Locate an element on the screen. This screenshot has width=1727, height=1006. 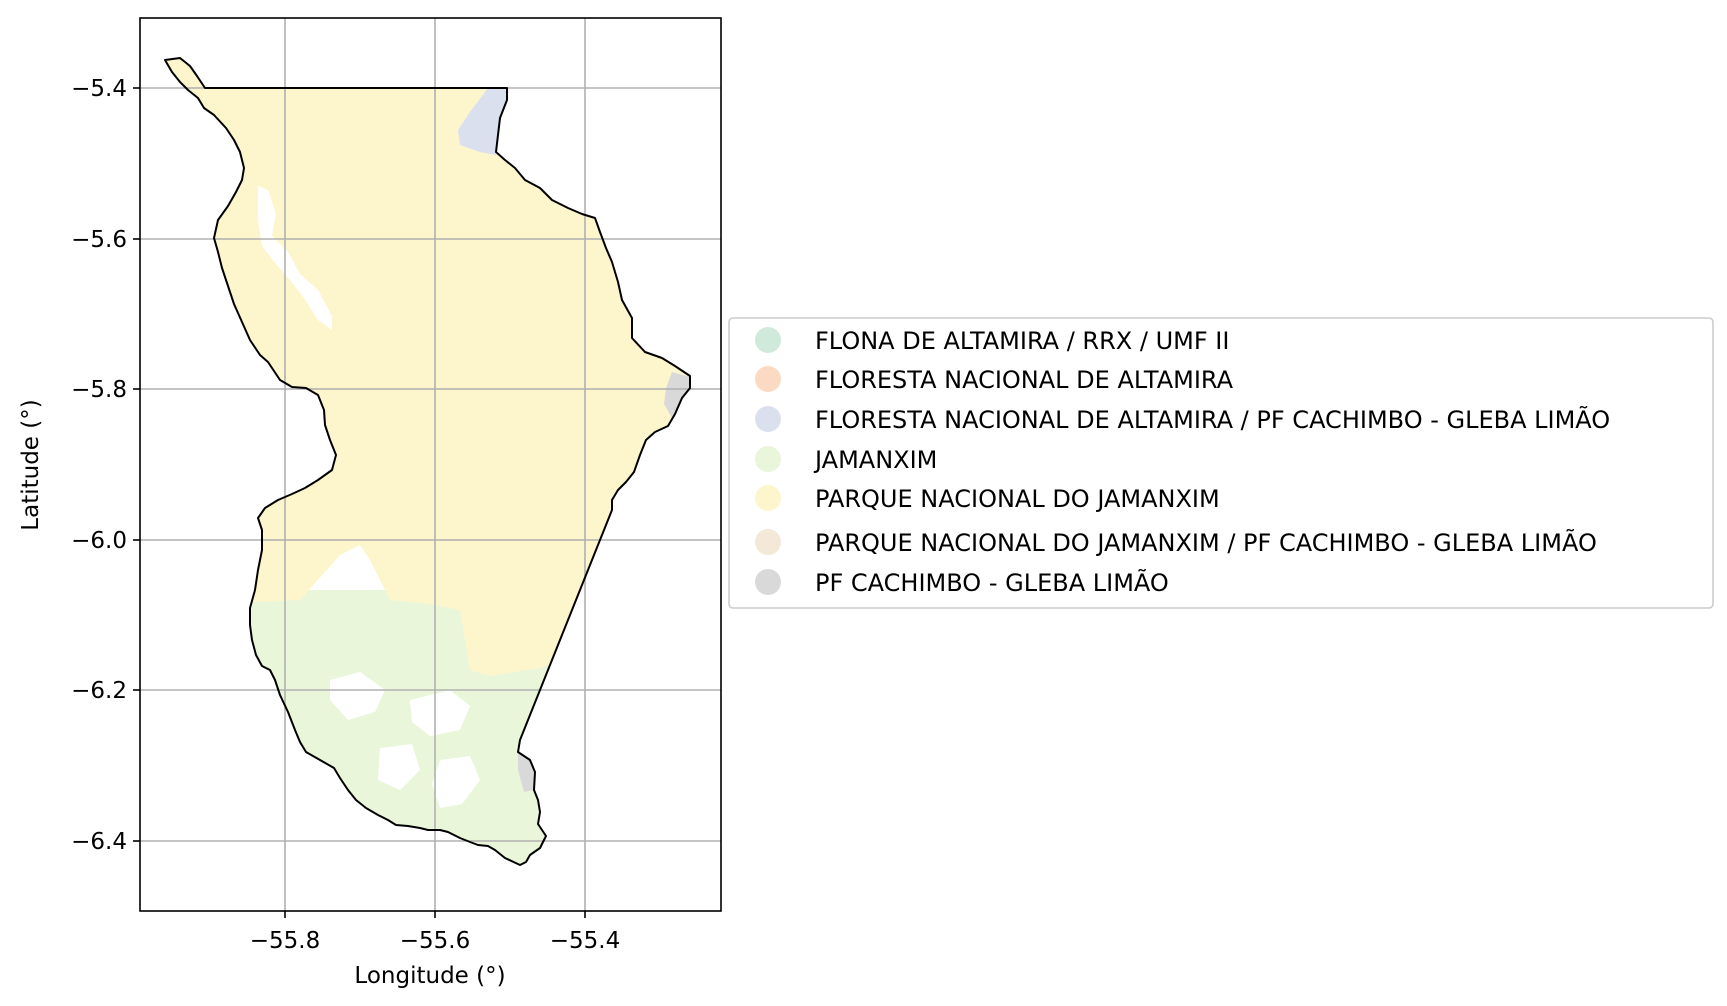
legend-label-flona-rrx: FLONA DE ALTAMIRA / RRX / UMF II is located at coordinates (1022, 341).